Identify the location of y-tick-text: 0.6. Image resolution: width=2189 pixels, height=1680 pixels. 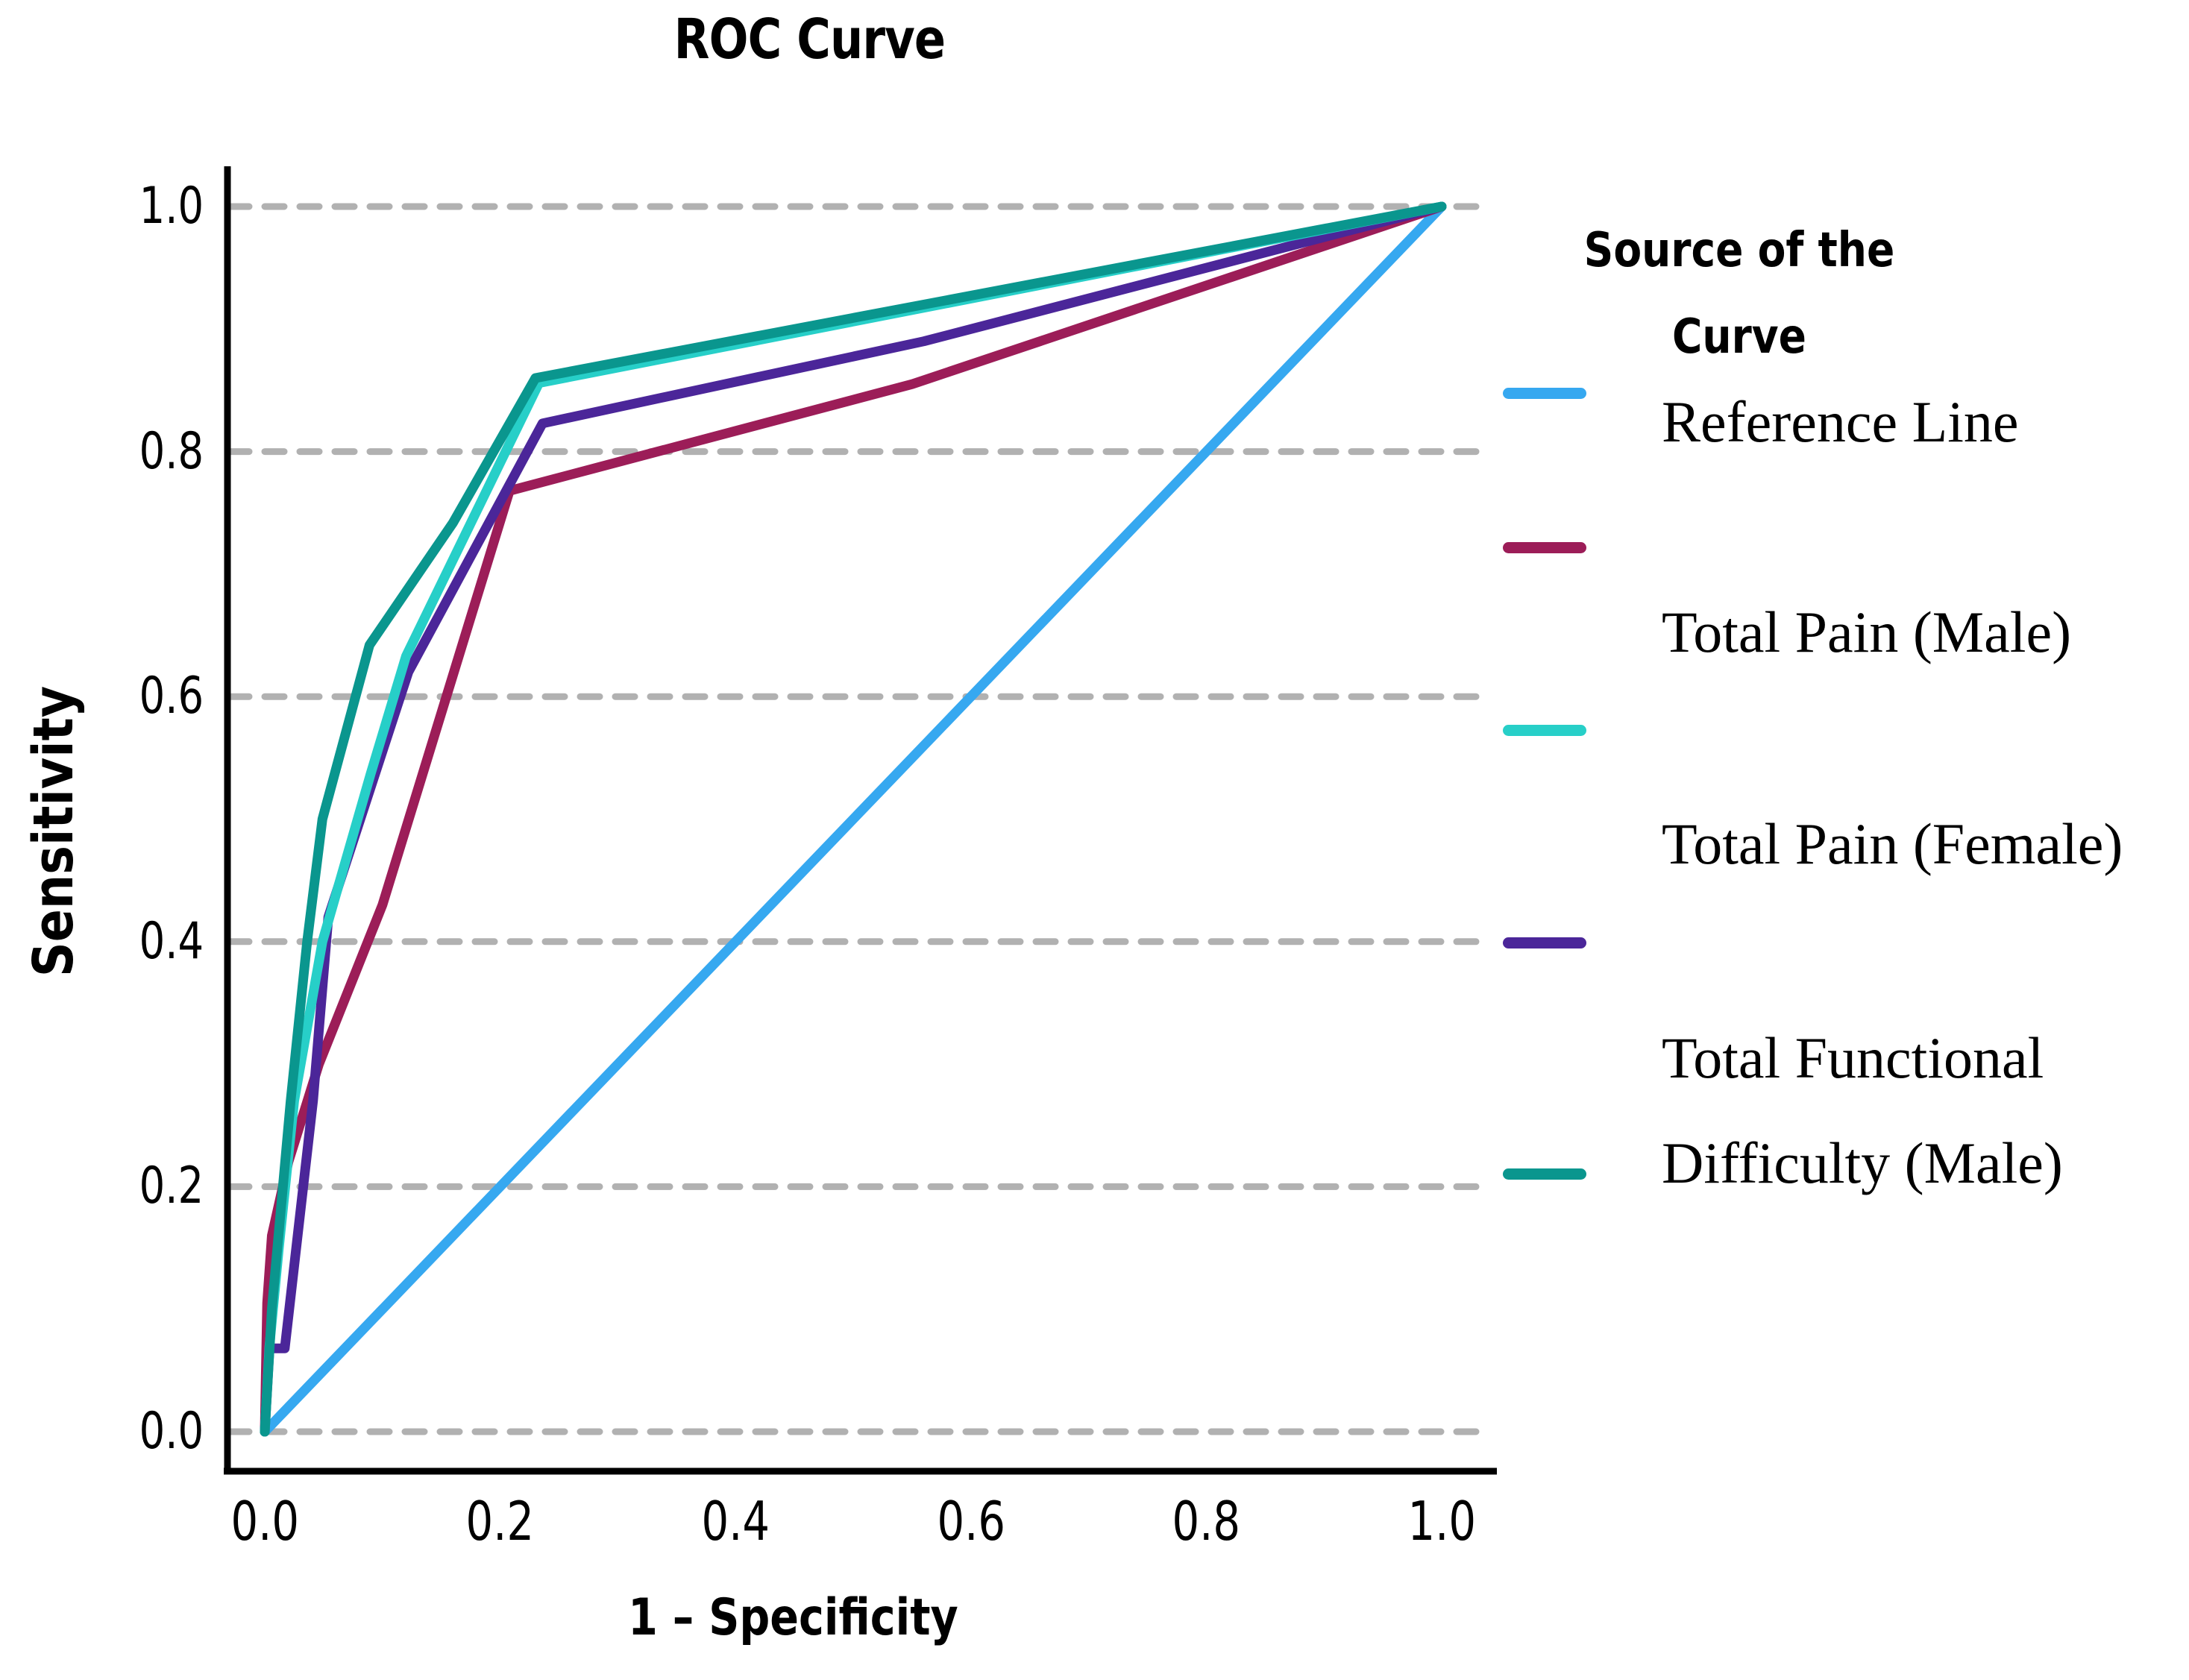
(171, 696).